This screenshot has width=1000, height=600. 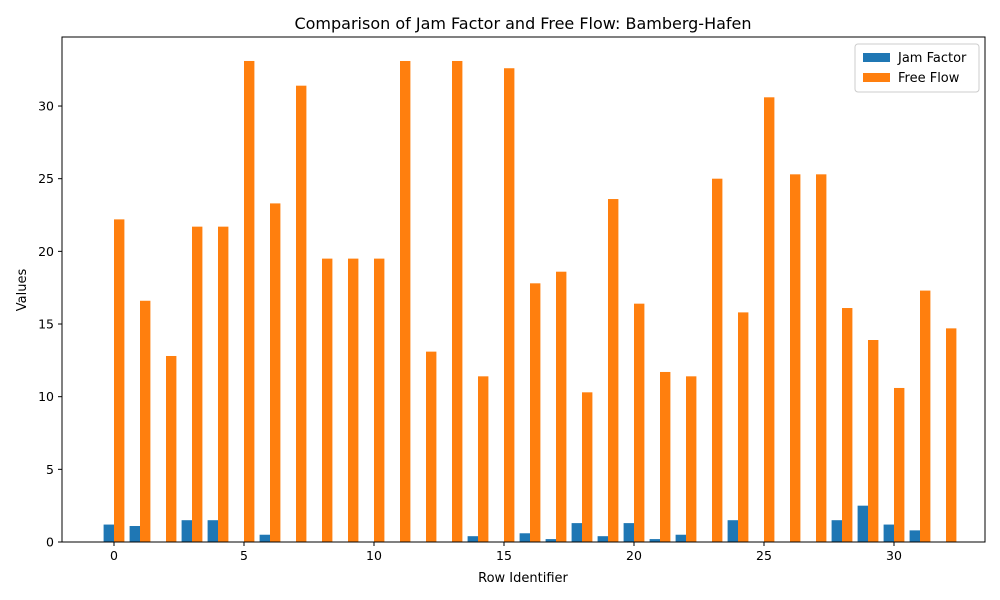 I want to click on x-tick-label: 15, so click(x=504, y=555).